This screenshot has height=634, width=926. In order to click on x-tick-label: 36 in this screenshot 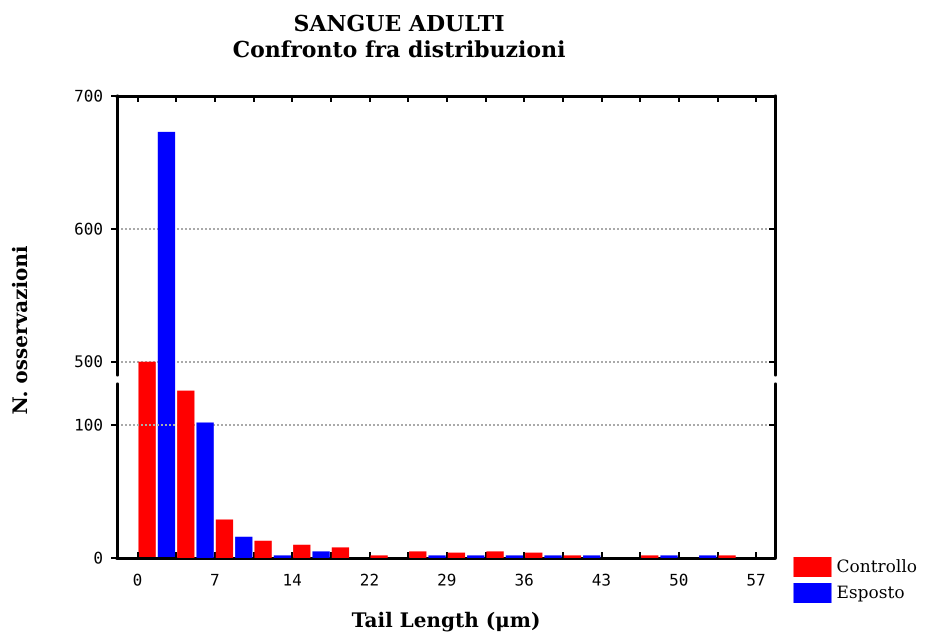, I will do `click(524, 580)`.